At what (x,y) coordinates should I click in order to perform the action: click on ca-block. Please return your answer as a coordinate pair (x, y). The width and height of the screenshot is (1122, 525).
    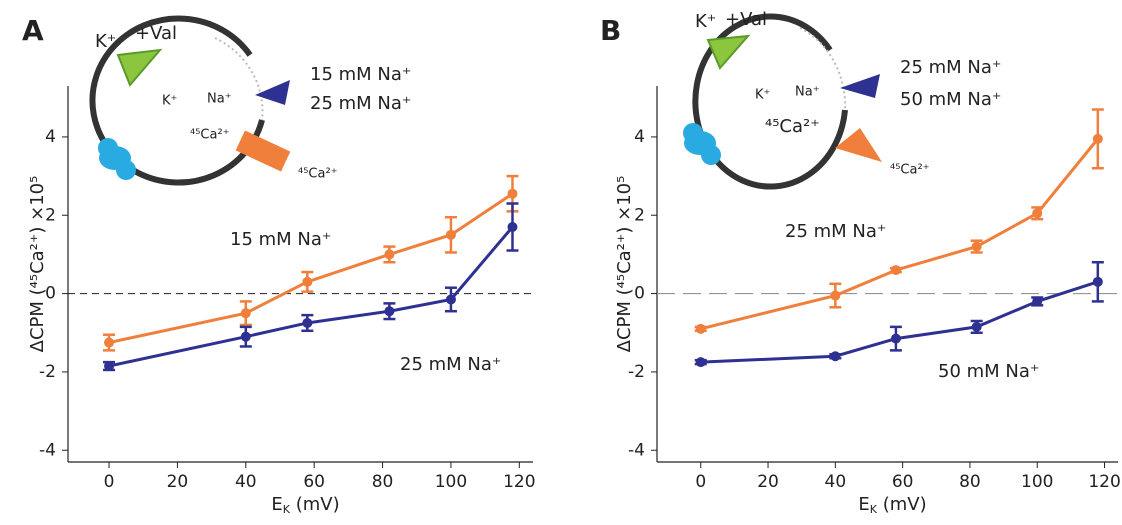
    Looking at the image, I should click on (263, 151).